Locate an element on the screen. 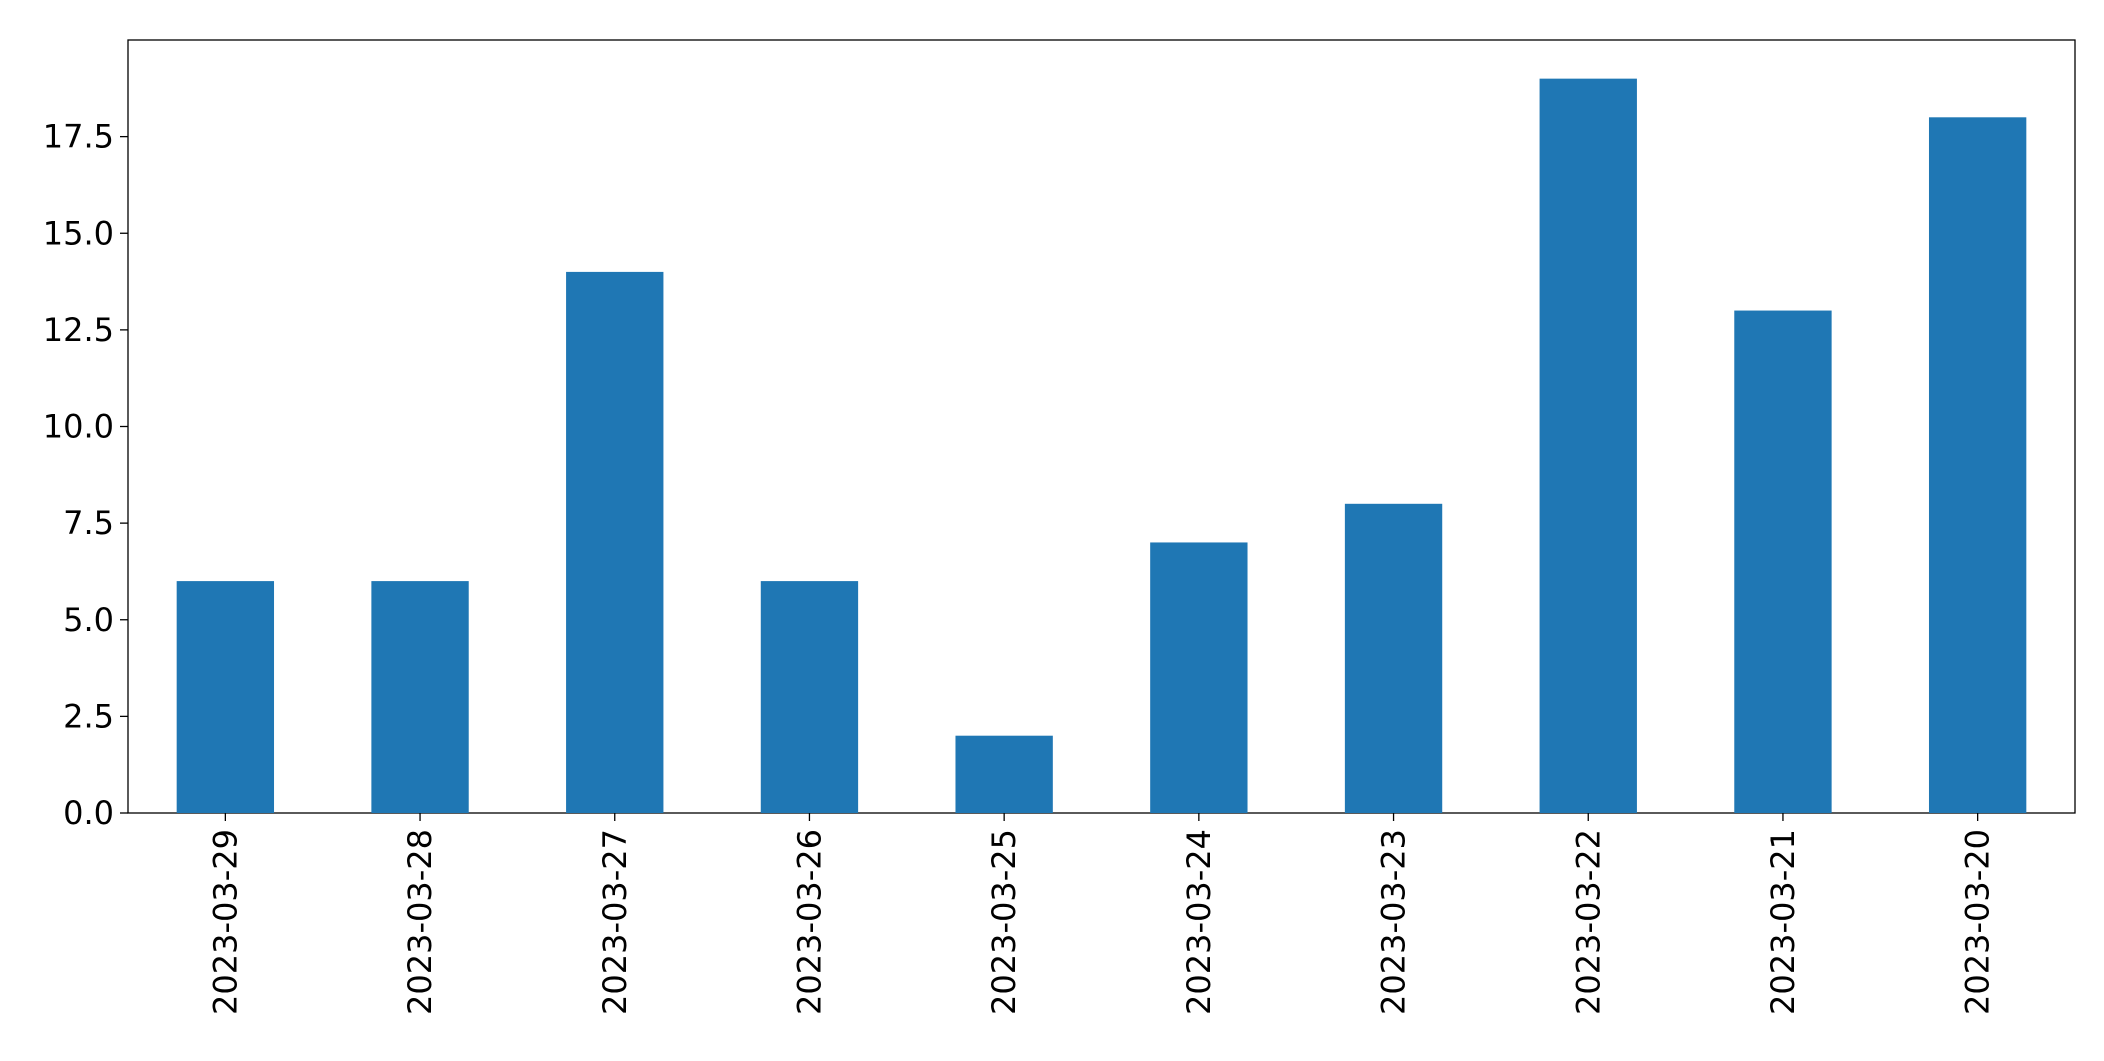 This screenshot has width=2104, height=1061. x-tick-label: 2023-03-24 is located at coordinates (1199, 922).